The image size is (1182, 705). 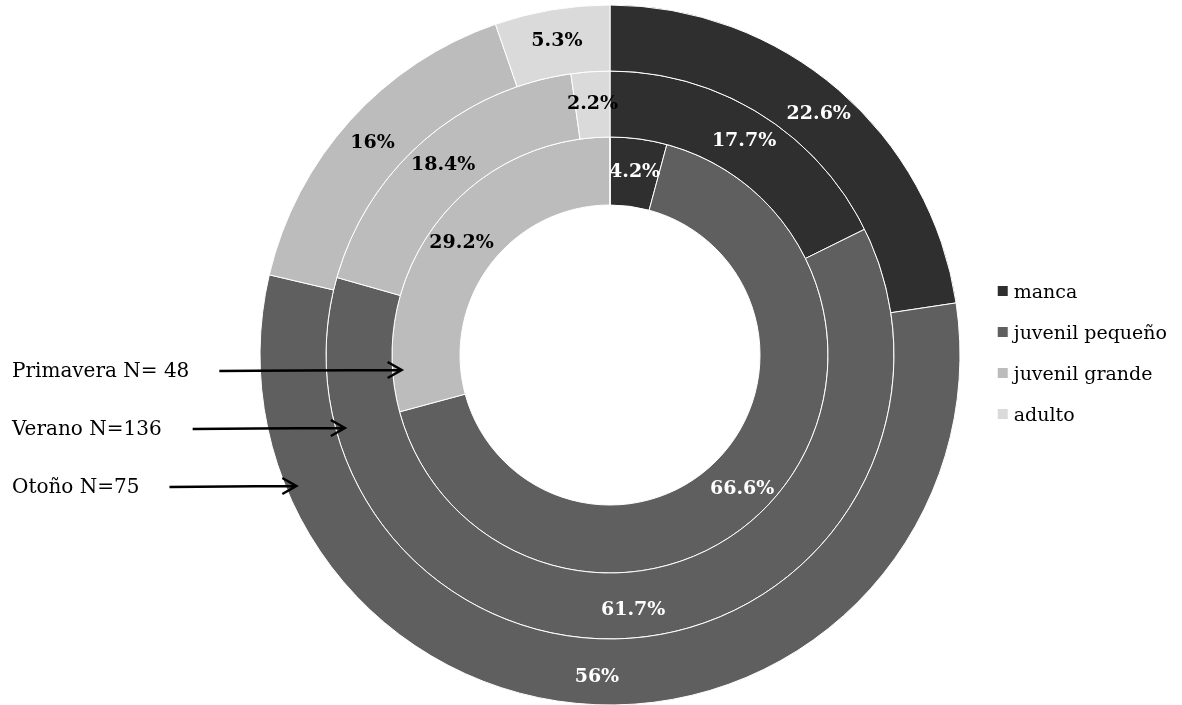 What do you see at coordinates (818, 112) in the screenshot?
I see `data-label: 22.6%` at bounding box center [818, 112].